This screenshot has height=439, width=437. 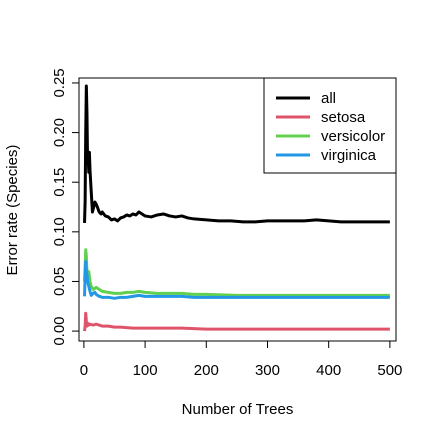 I want to click on legend: all setosa versicolor virginica, so click(x=330, y=125).